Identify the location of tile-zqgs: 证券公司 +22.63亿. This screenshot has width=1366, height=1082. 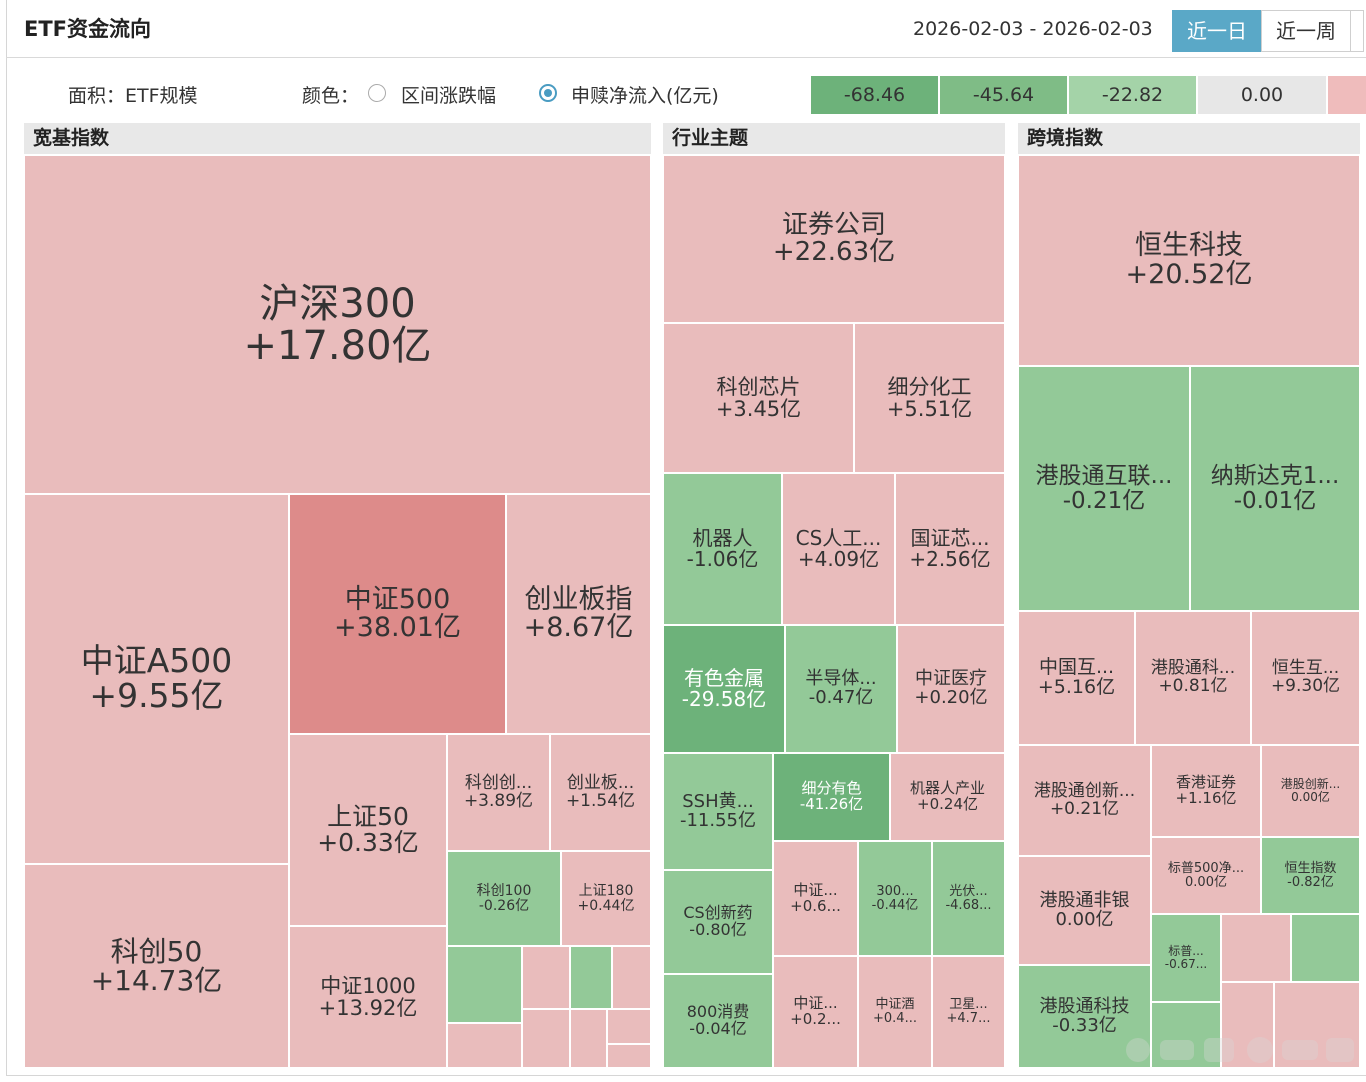
(834, 239).